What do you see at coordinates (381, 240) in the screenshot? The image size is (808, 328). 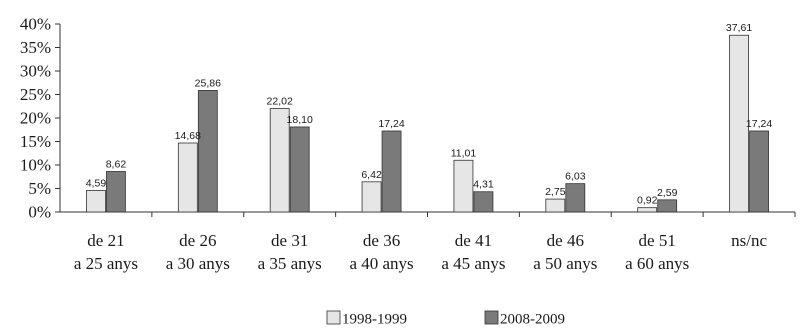 I see `x-tick-label: de 36` at bounding box center [381, 240].